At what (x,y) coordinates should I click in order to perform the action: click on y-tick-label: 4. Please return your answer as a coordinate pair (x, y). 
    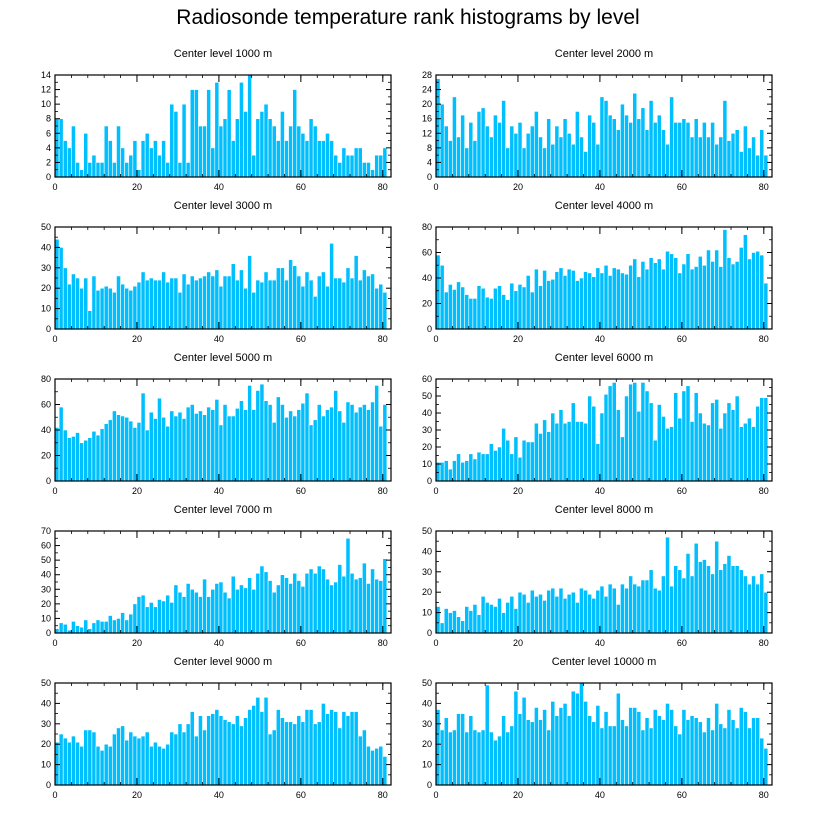
    Looking at the image, I should click on (429, 162).